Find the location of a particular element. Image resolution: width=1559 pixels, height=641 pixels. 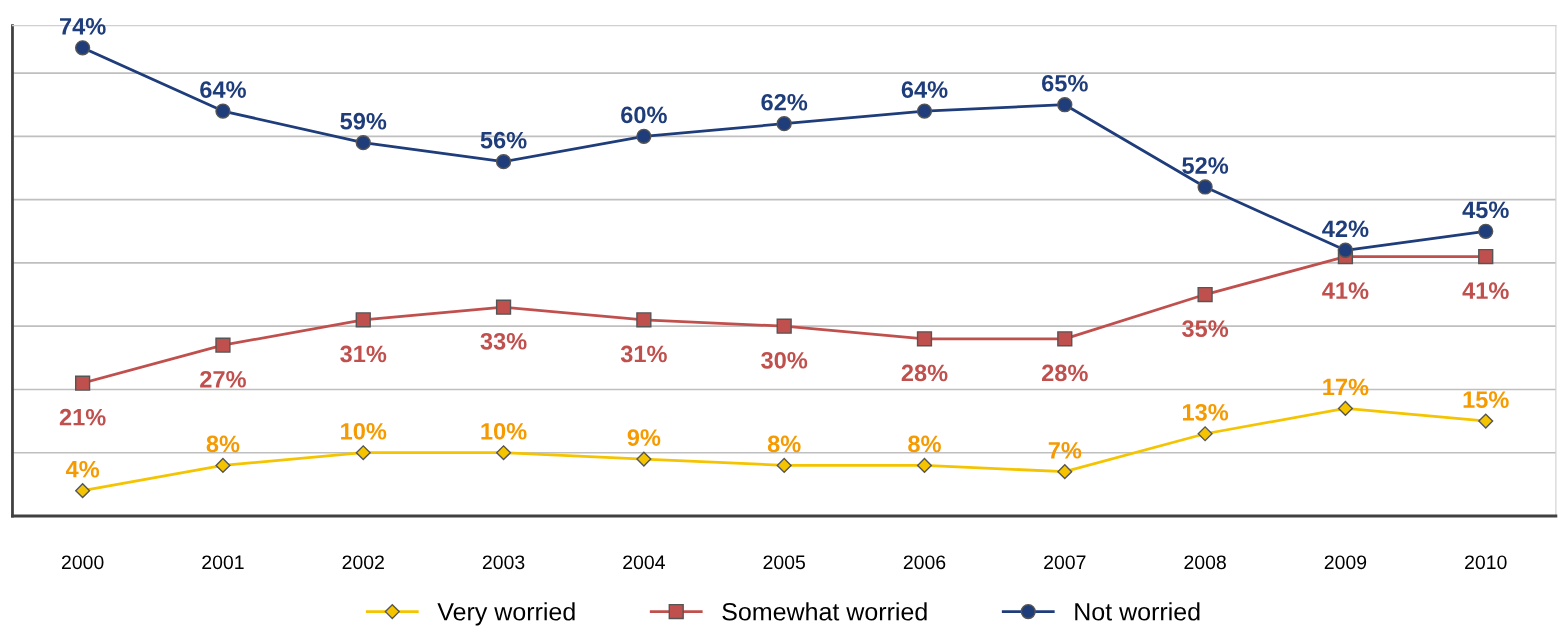

legend-label: Somewhat worried is located at coordinates (824, 611).